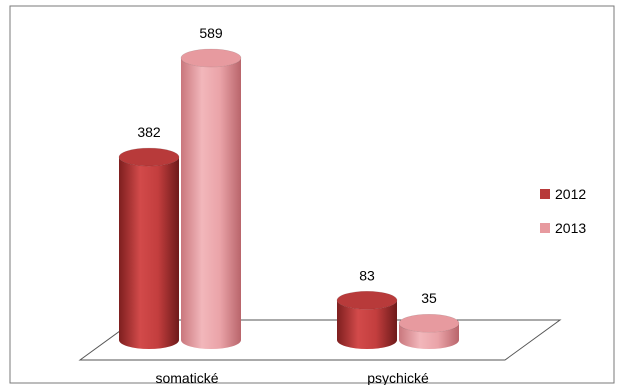  What do you see at coordinates (211, 33) in the screenshot?
I see `data-label-somatick-2013: 589` at bounding box center [211, 33].